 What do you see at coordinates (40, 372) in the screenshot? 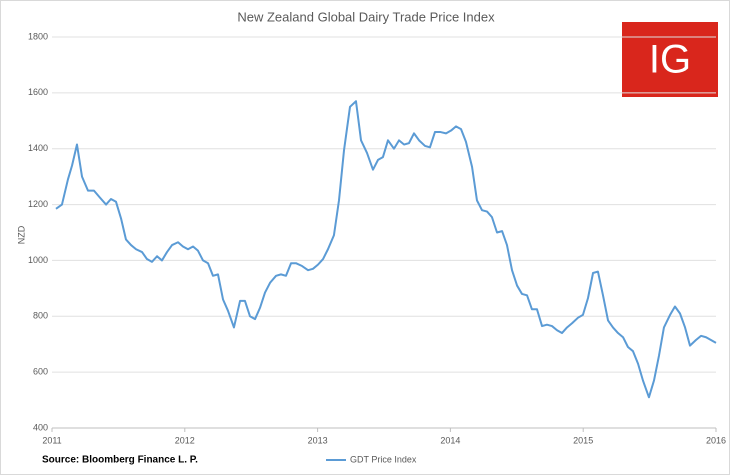
I see `y-tick-label: 600` at bounding box center [40, 372].